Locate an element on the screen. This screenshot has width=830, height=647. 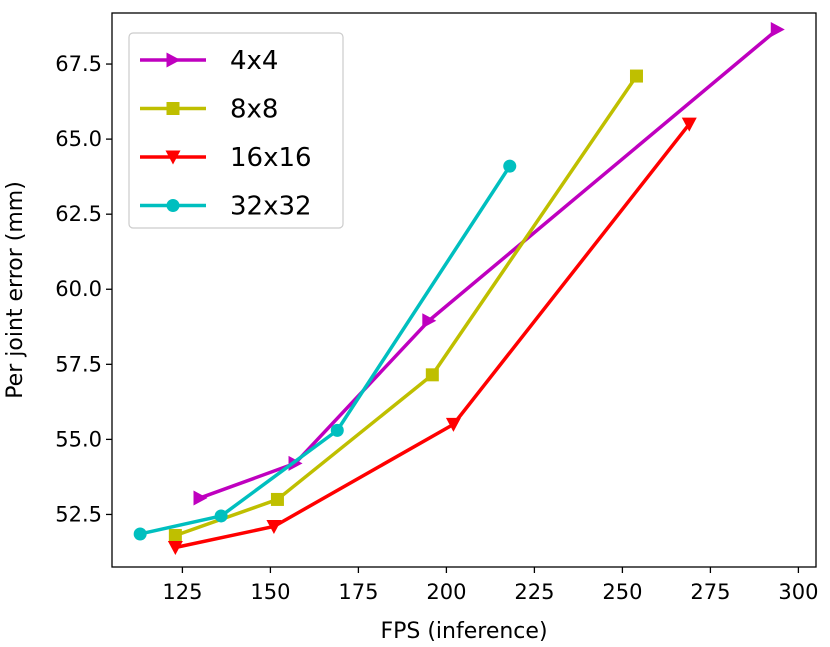
legend-label: 32x32 is located at coordinates (271, 207).